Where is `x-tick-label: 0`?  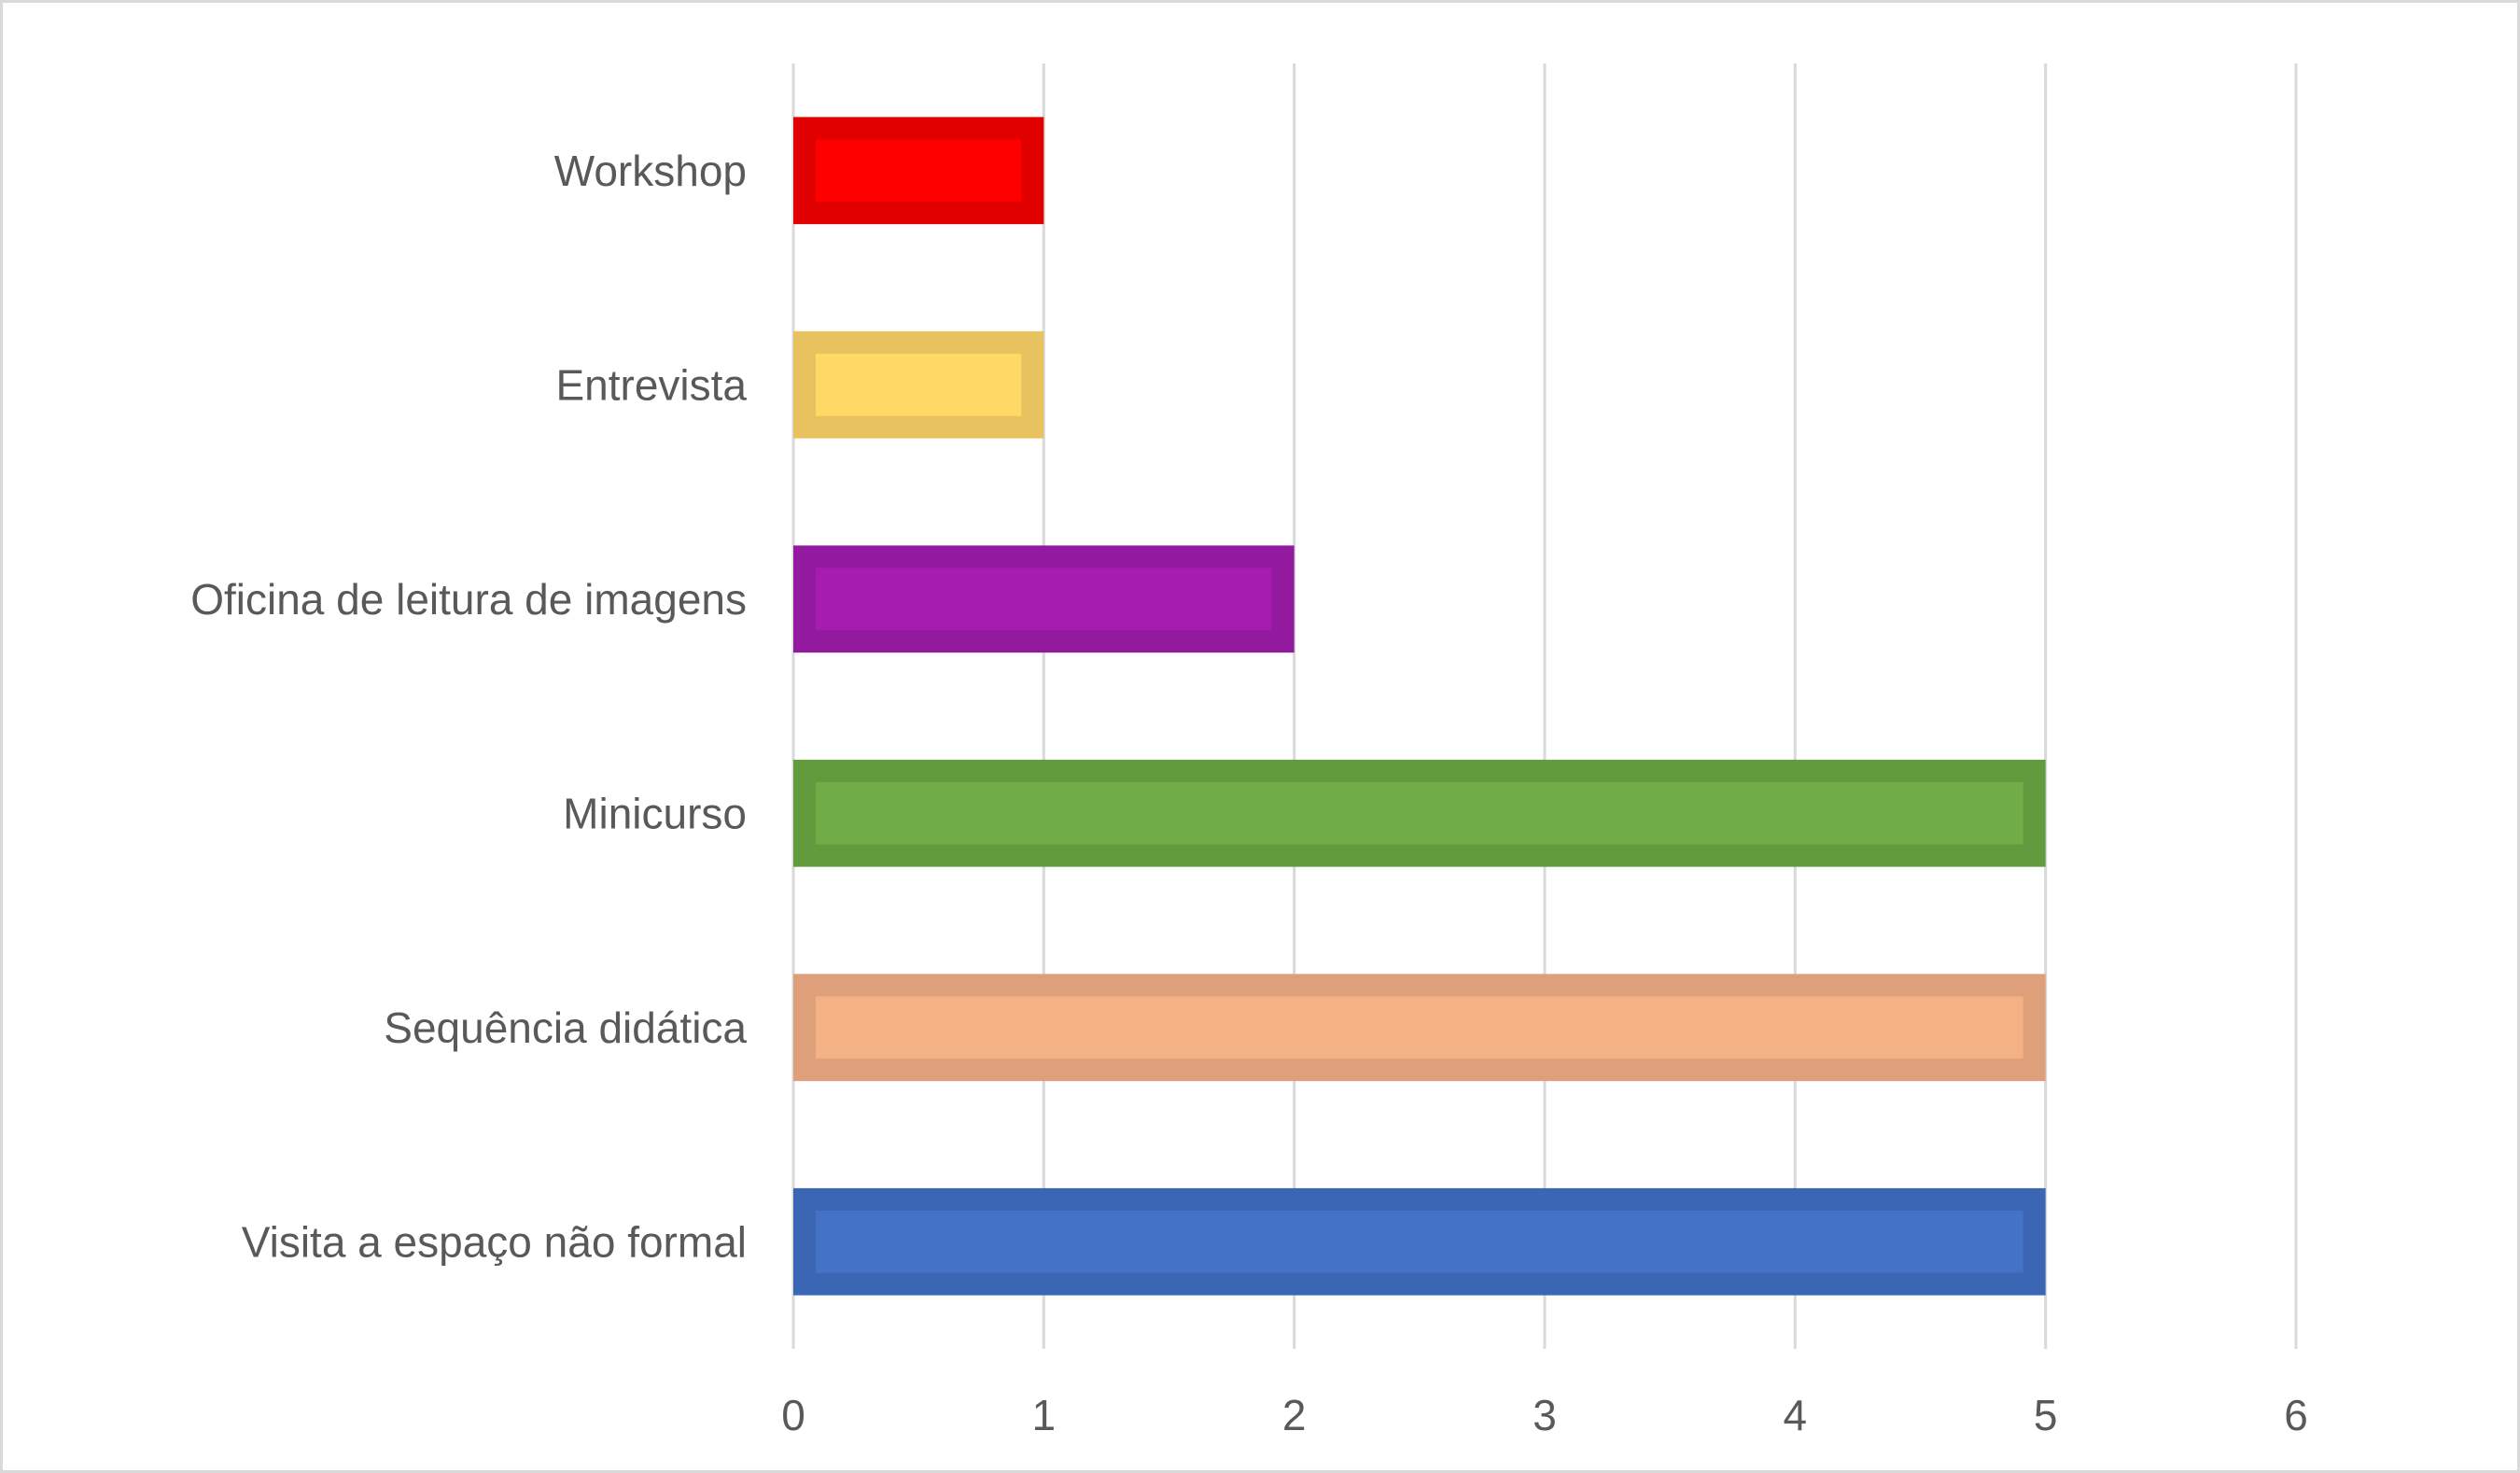
x-tick-label: 0 is located at coordinates (793, 1415).